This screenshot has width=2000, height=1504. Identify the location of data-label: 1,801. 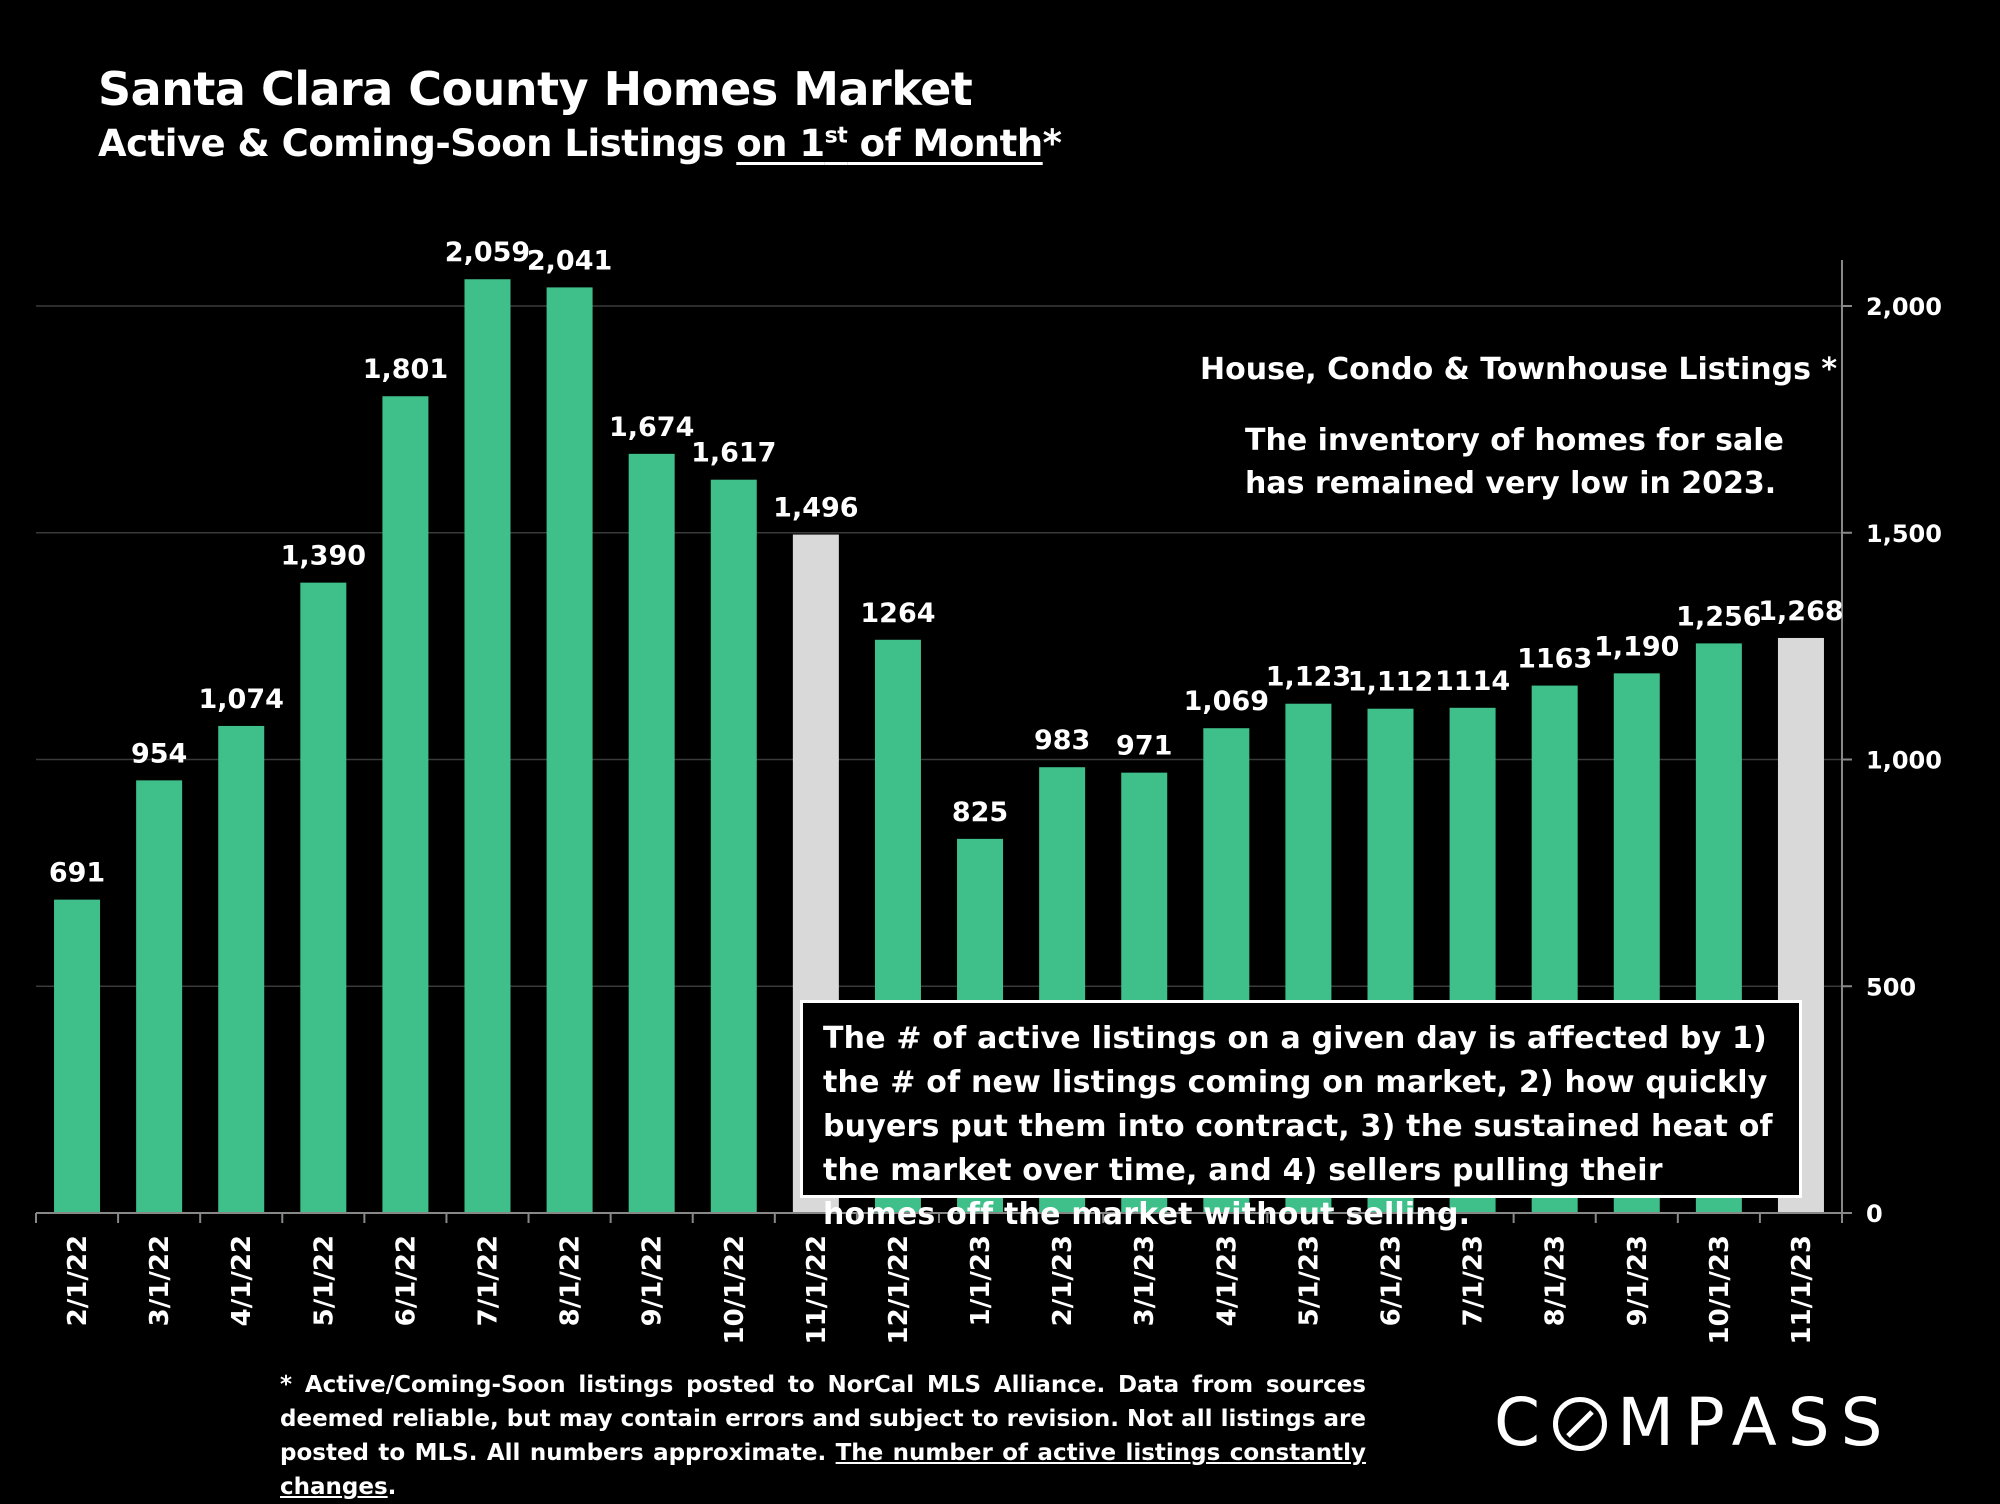
(405, 369).